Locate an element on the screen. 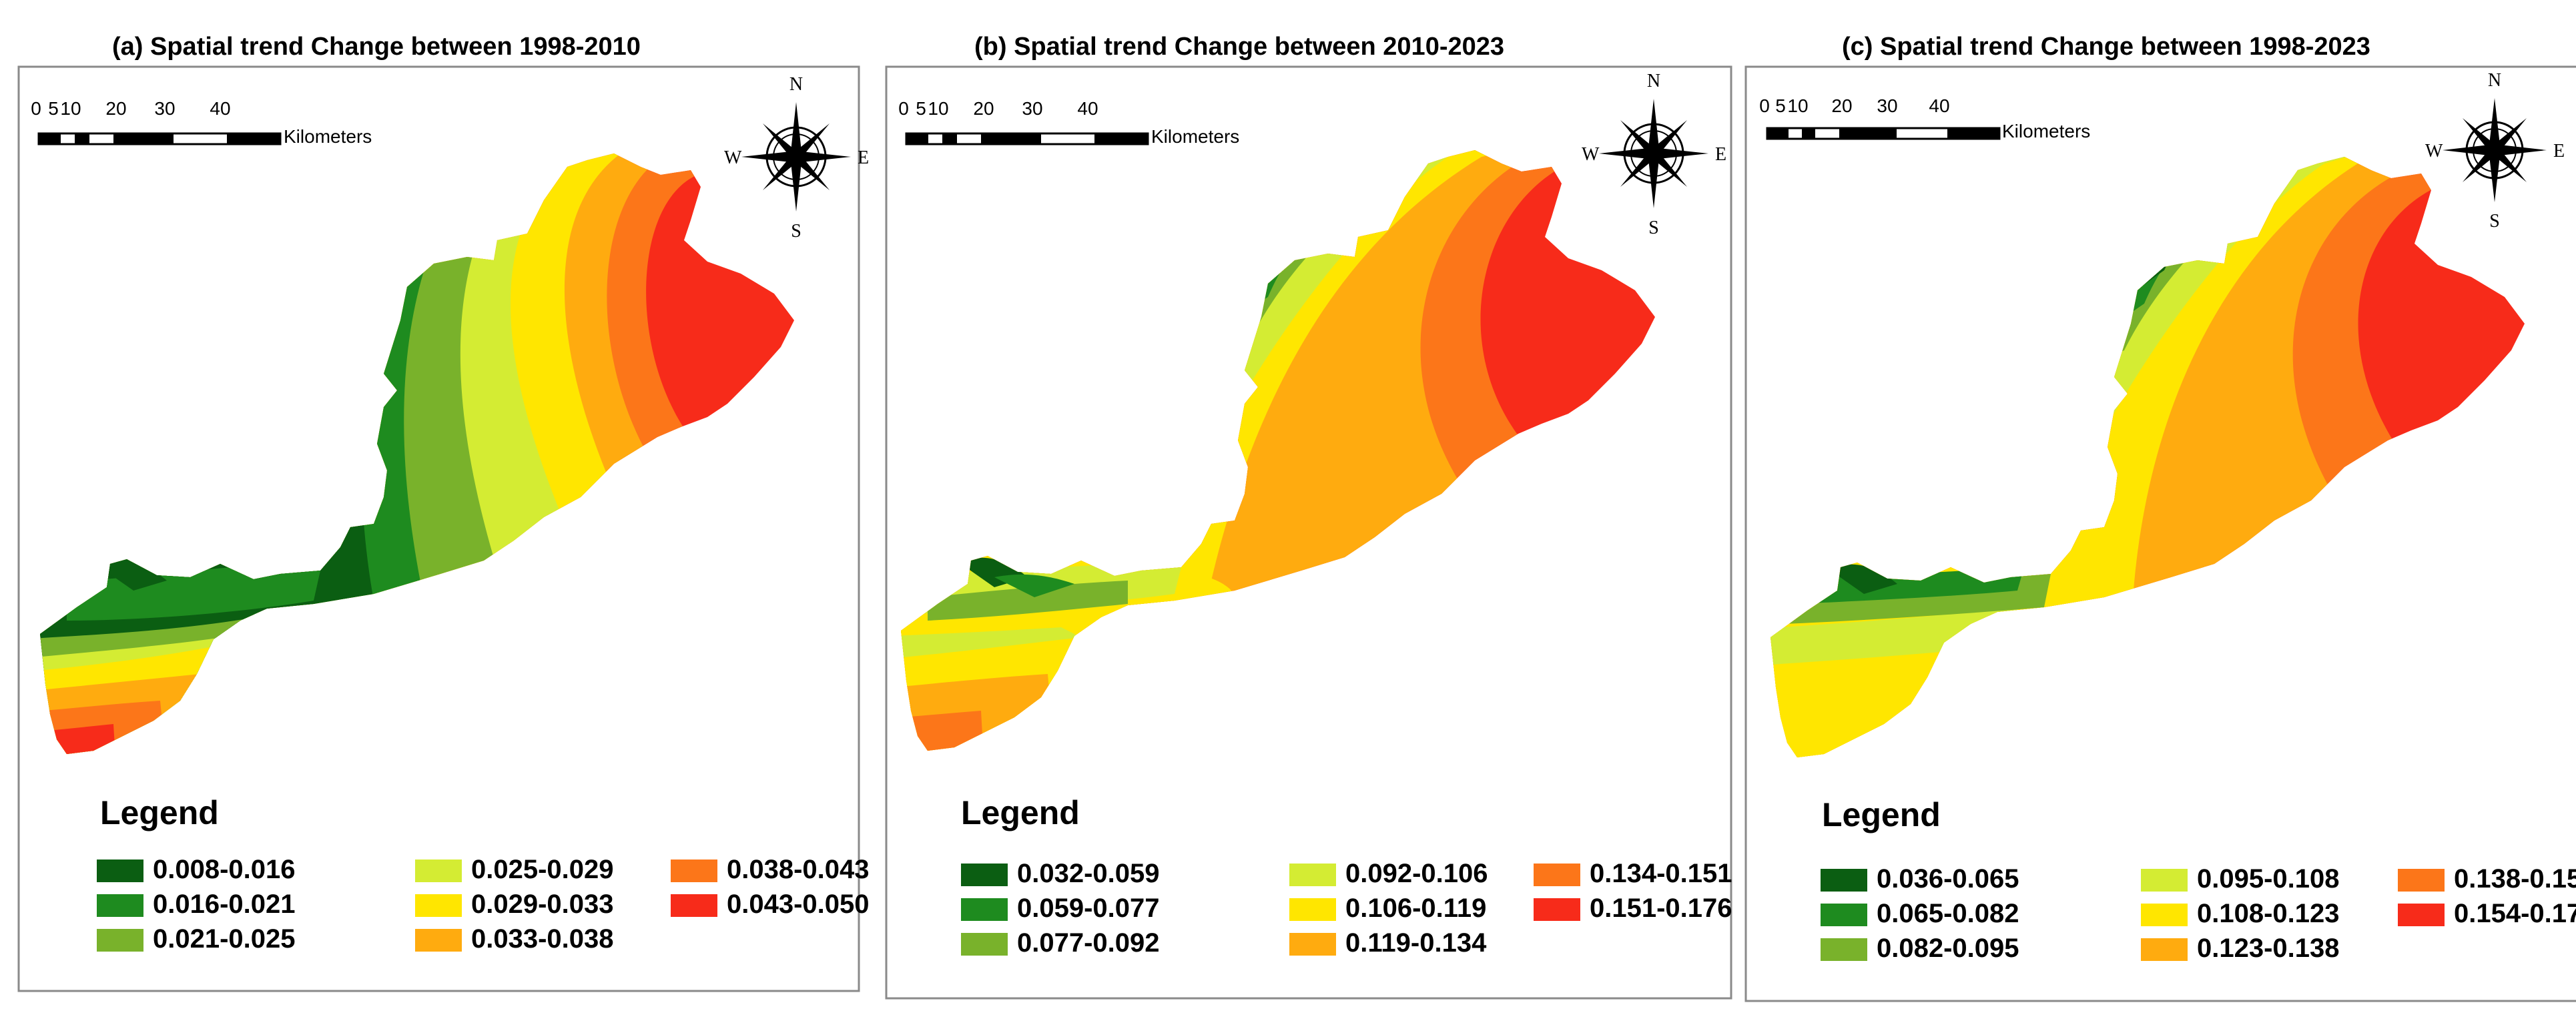  legend-label: 0.082-0.095 is located at coordinates (1948, 948).